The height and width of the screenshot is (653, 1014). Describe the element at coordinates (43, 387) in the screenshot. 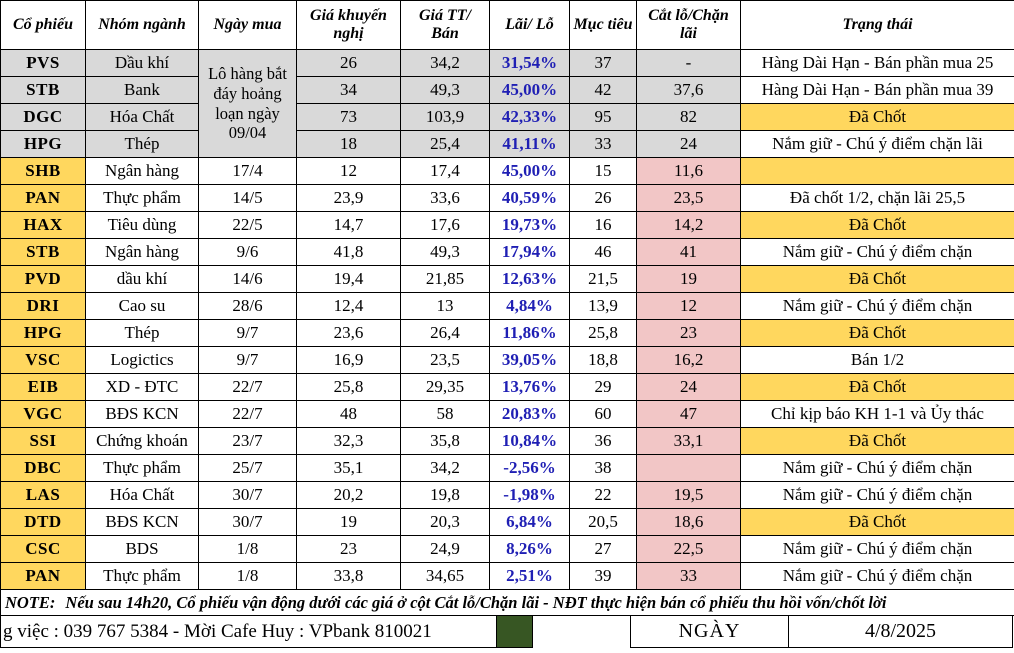

I see `cell-stock-code: EIB` at that location.